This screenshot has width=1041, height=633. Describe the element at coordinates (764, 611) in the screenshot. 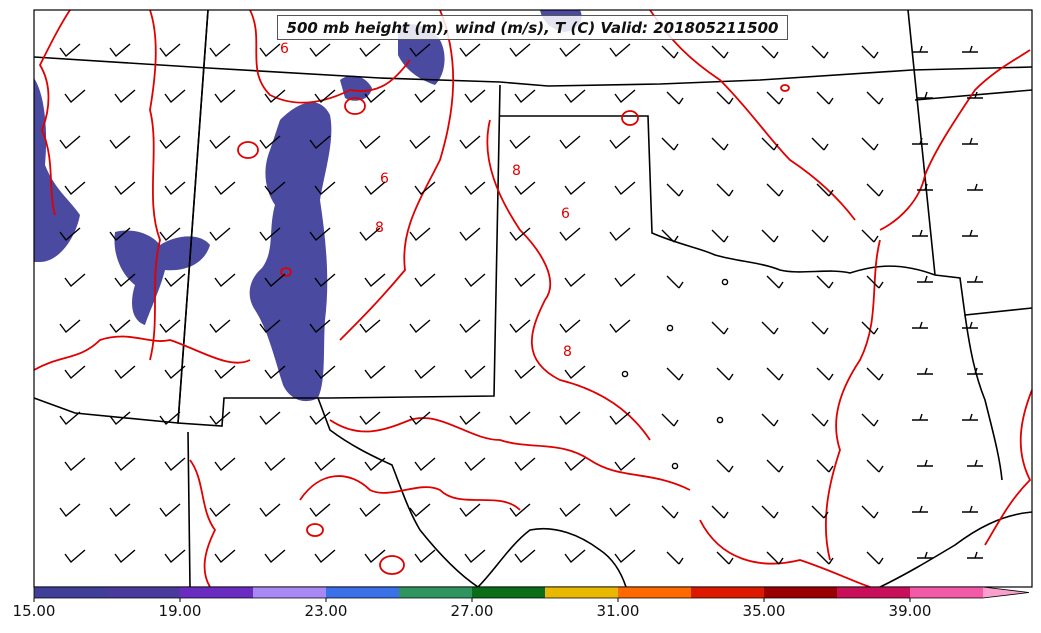

I see `colorbar-tick-label: 35.00` at that location.